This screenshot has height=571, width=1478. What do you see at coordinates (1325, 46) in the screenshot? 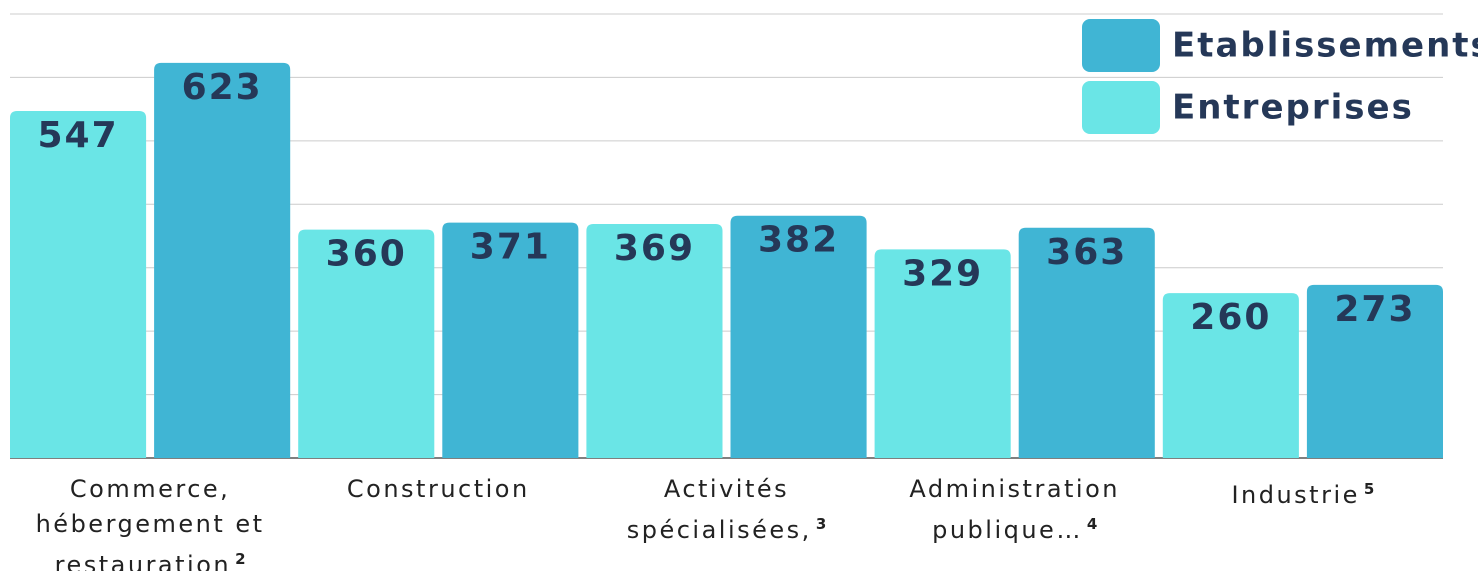
I see `legend-label: Etablissements` at bounding box center [1325, 46].